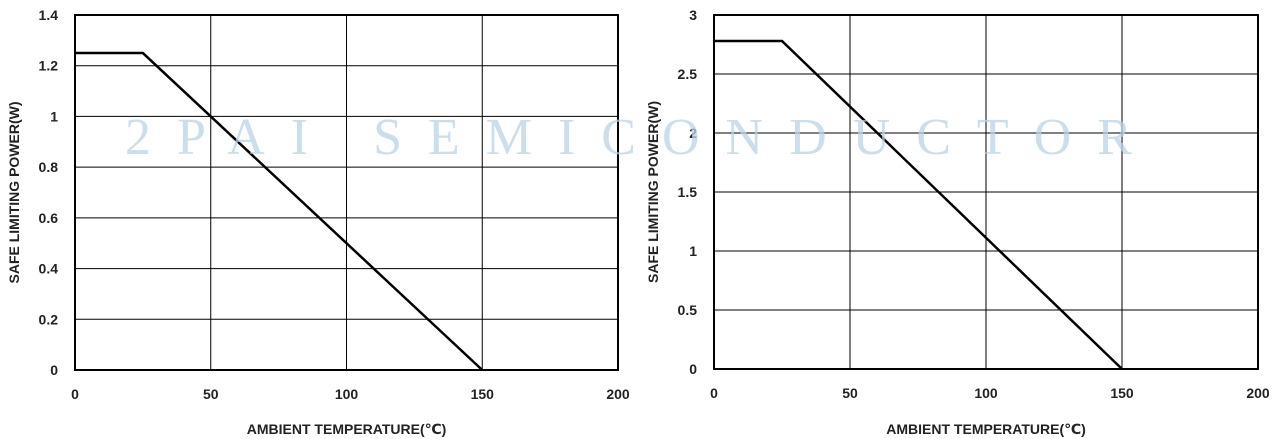  Describe the element at coordinates (693, 15) in the screenshot. I see `y-tick-label: 3` at that location.